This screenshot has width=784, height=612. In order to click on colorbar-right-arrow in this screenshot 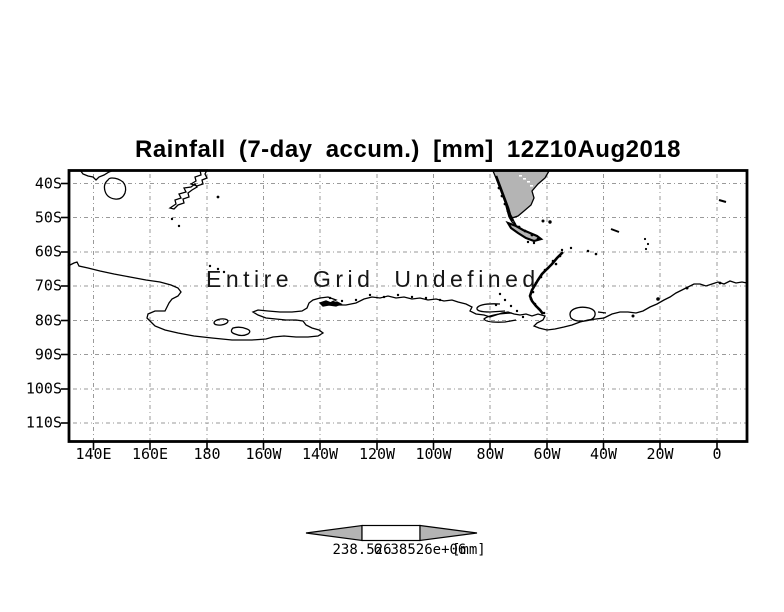, I will do `click(448, 533)`.